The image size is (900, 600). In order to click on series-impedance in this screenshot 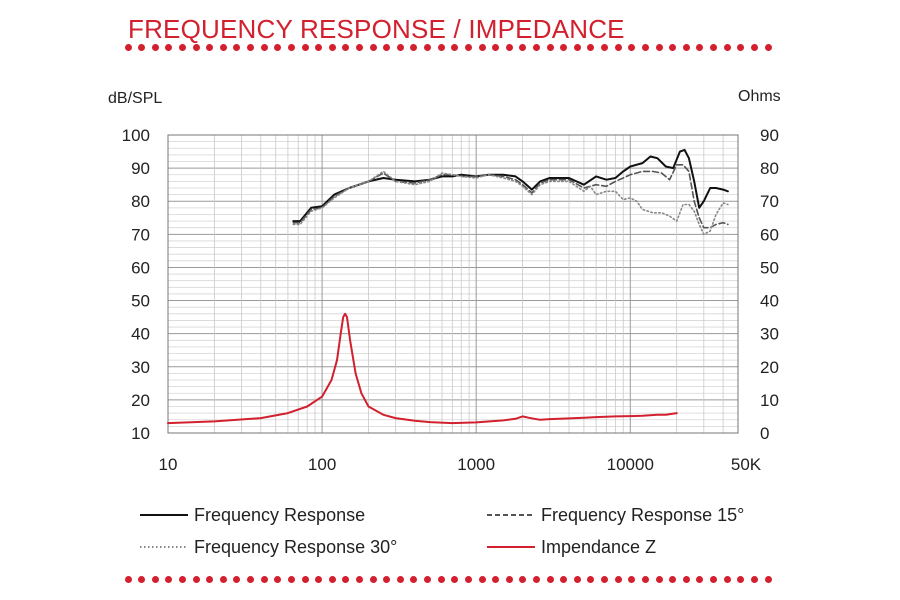, I will do `click(422, 368)`.